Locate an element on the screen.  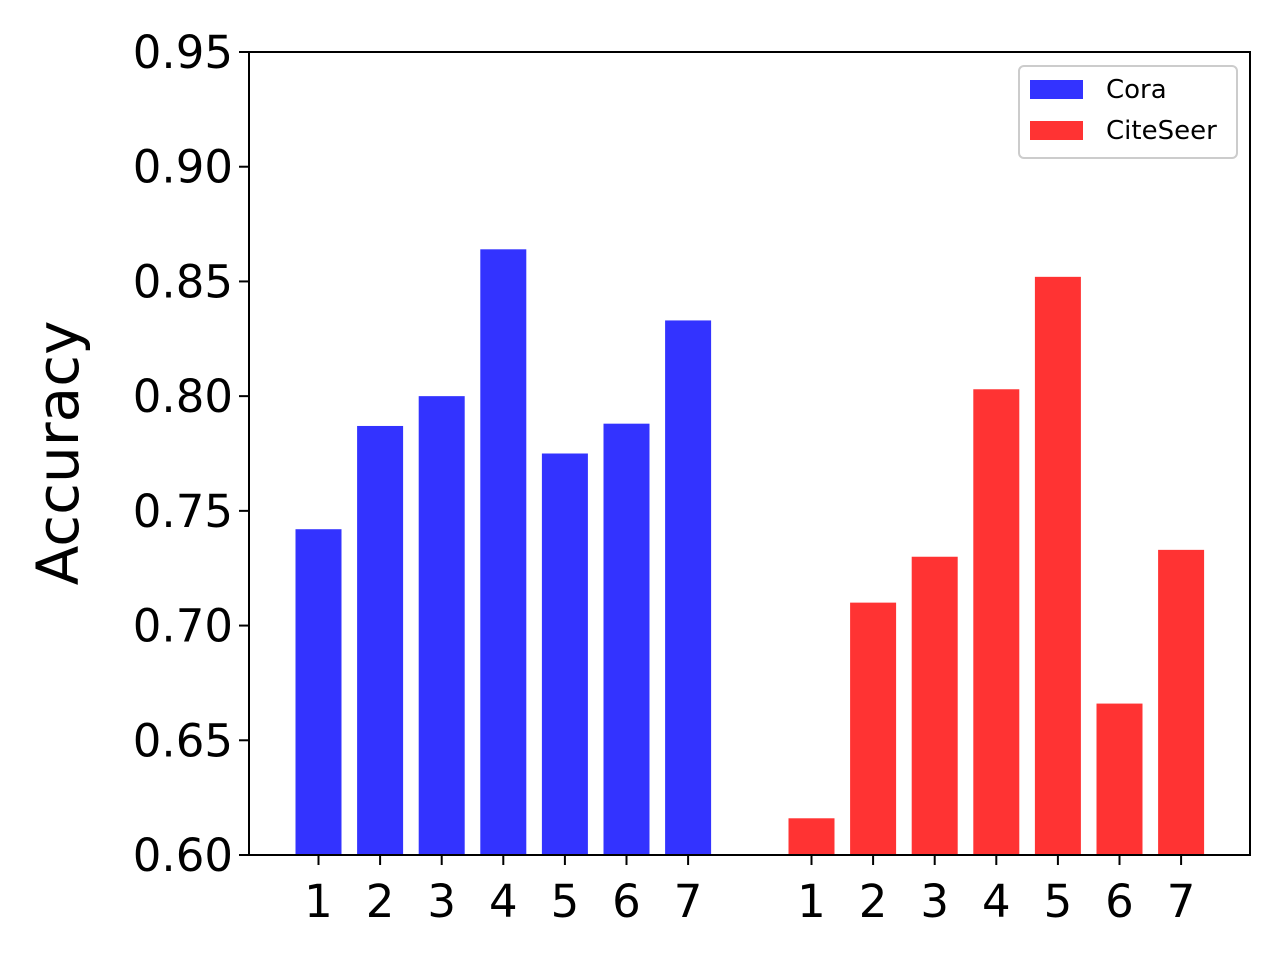
y-tick-label: 0.75 is located at coordinates (183, 511).